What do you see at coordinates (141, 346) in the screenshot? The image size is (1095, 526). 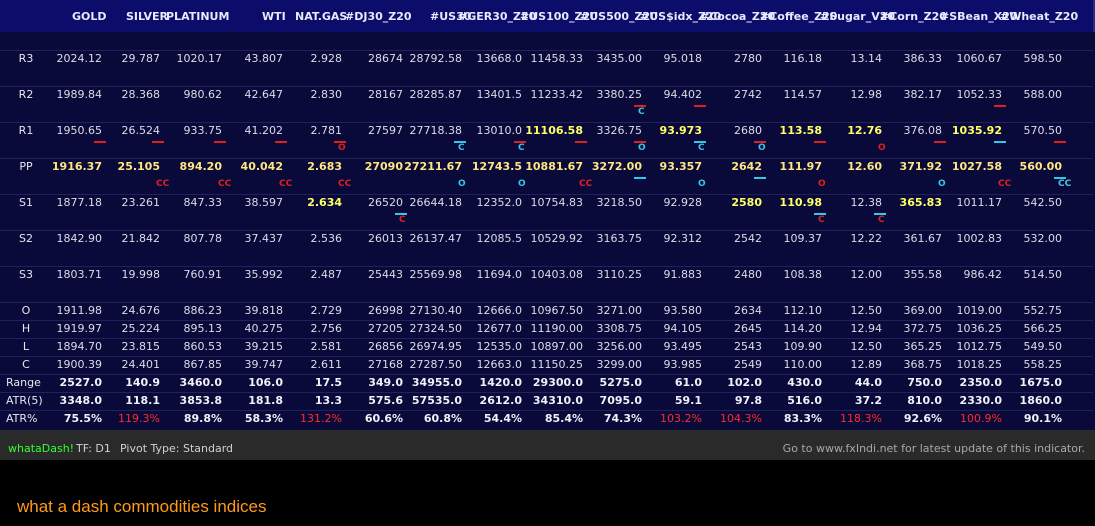 I see `table-cell: 23.815` at bounding box center [141, 346].